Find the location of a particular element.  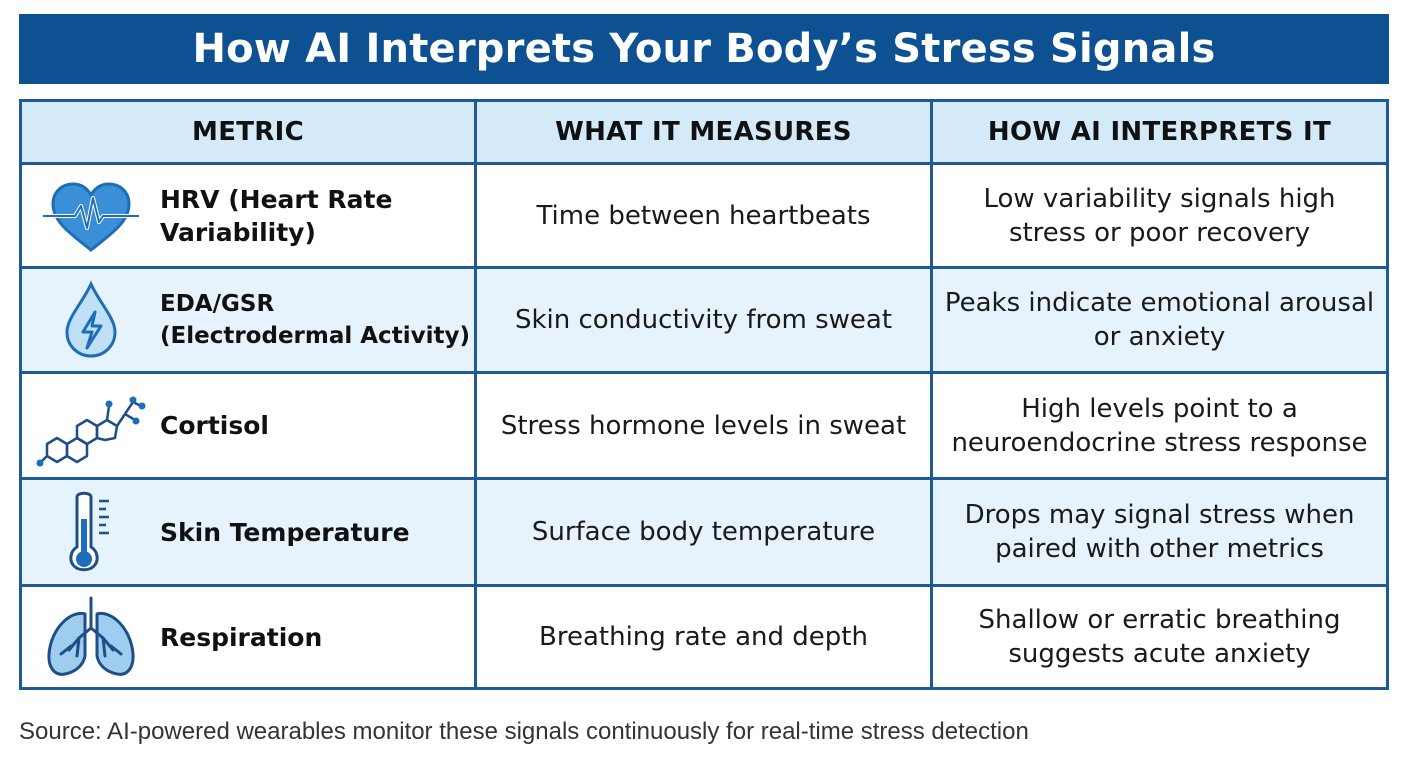

measures-cell: Surface body temperature is located at coordinates (705, 532).